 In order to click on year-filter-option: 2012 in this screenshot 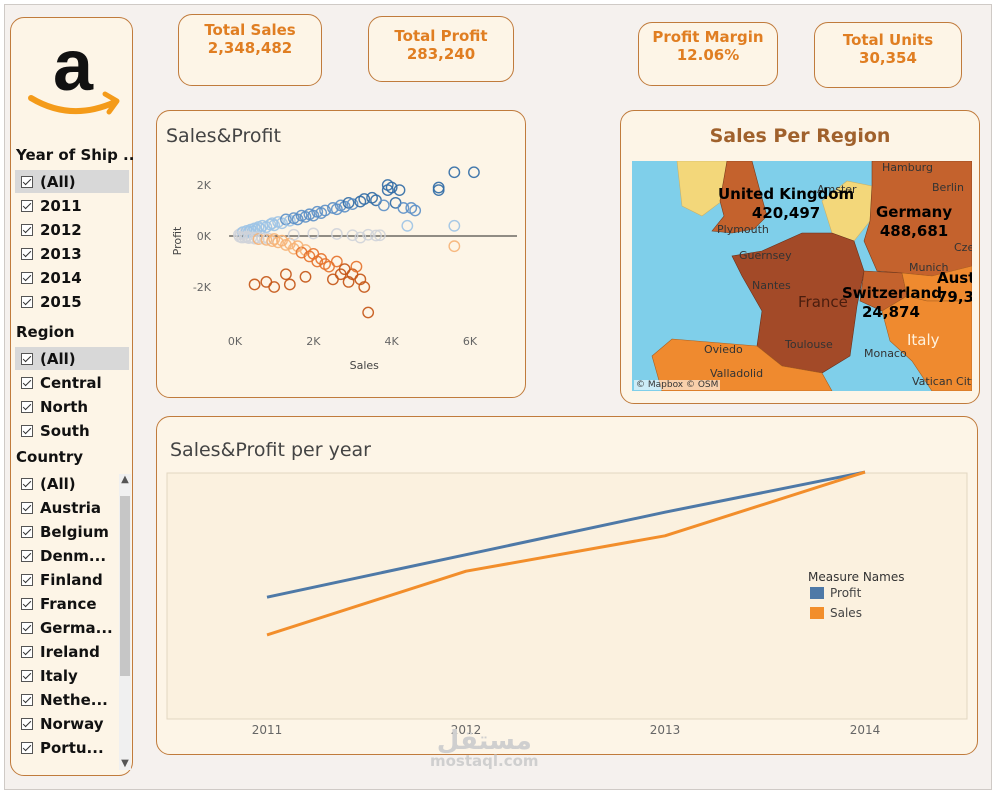, I will do `click(75, 229)`.